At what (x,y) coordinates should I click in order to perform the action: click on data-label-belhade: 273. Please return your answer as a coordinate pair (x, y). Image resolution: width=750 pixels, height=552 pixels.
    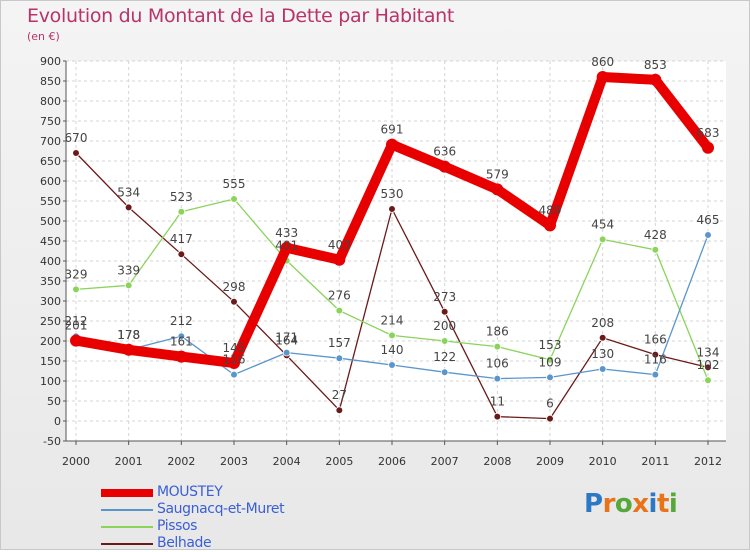
    Looking at the image, I should click on (444, 297).